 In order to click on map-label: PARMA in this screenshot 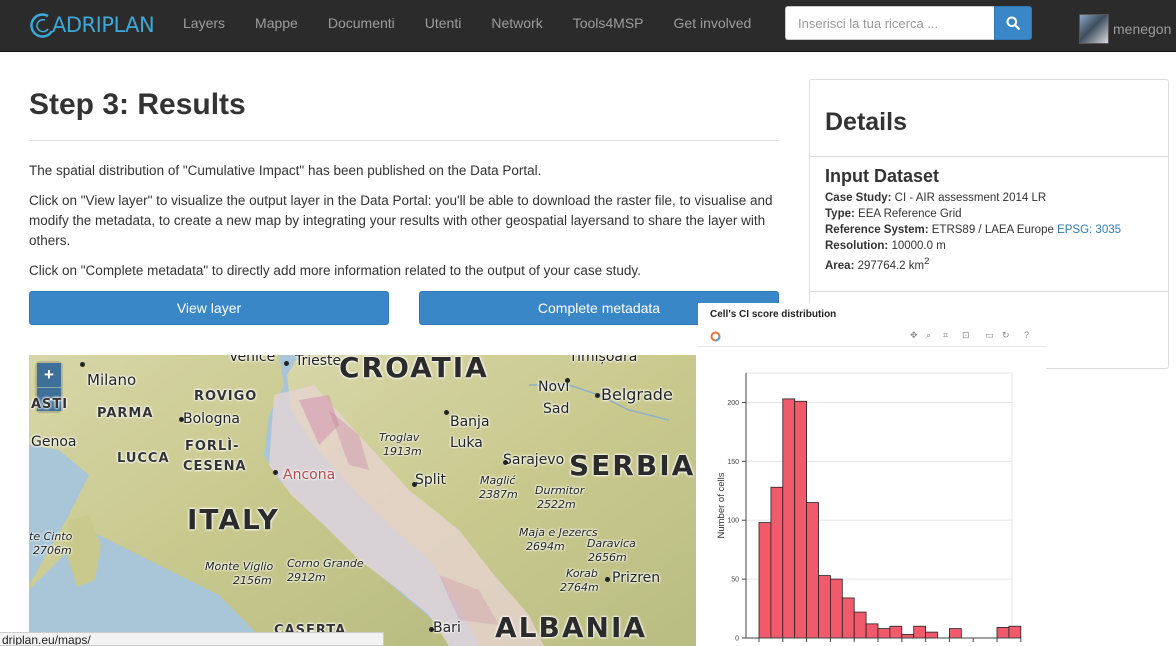, I will do `click(125, 413)`.